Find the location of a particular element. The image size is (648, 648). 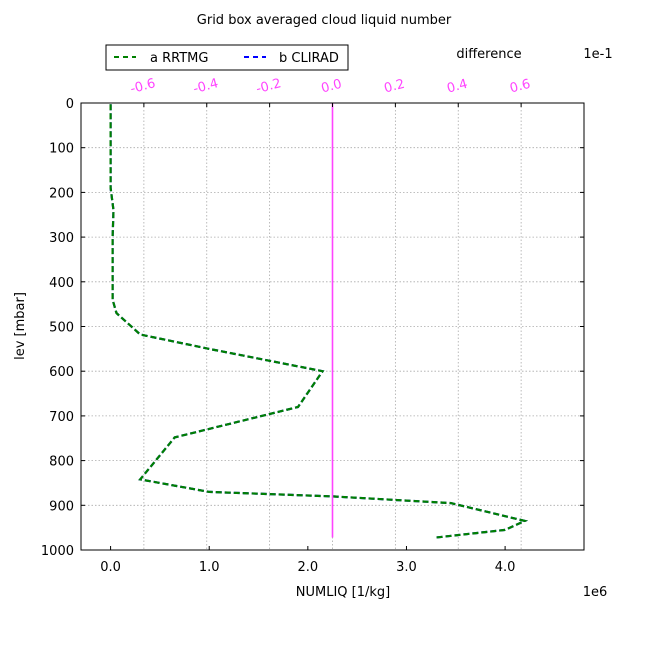

y-tick-label: 700 is located at coordinates (61, 417).